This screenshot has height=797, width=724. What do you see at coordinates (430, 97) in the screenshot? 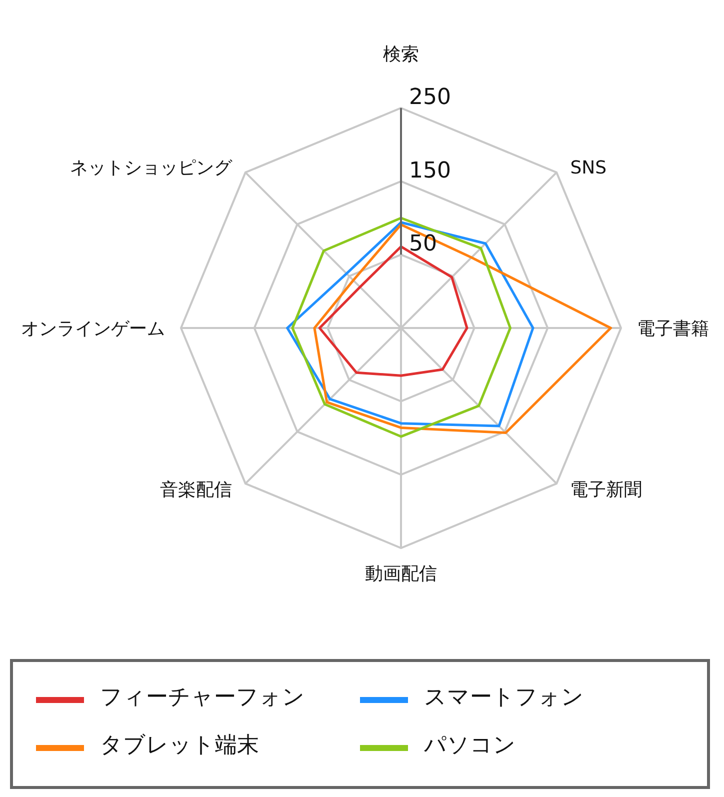
I see `y-tick-label: 250` at bounding box center [430, 97].